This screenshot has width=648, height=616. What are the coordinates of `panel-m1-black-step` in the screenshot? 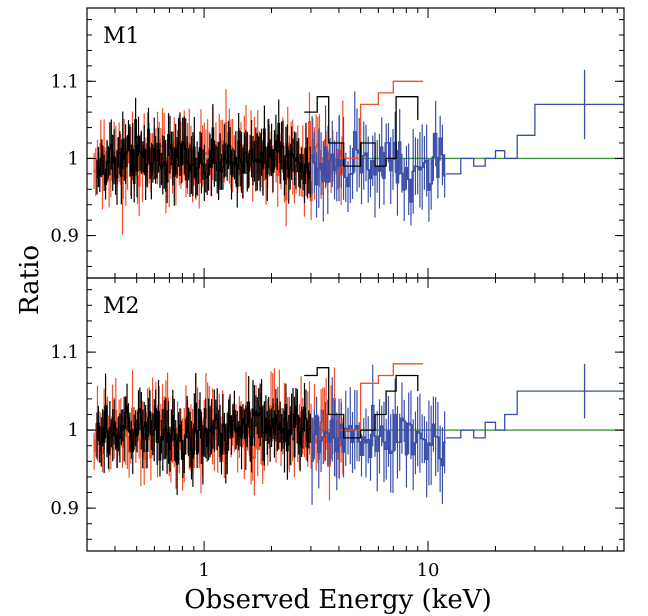 It's located at (203, 153).